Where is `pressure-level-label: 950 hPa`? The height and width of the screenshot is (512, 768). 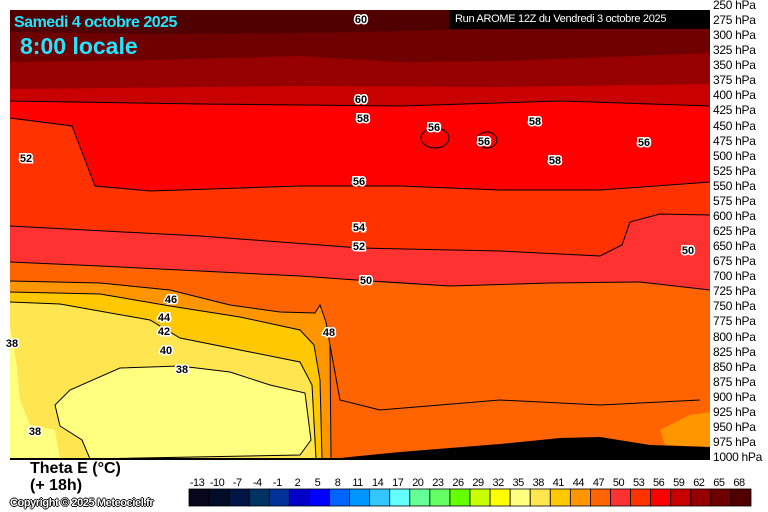 pressure-level-label: 950 hPa is located at coordinates (734, 426).